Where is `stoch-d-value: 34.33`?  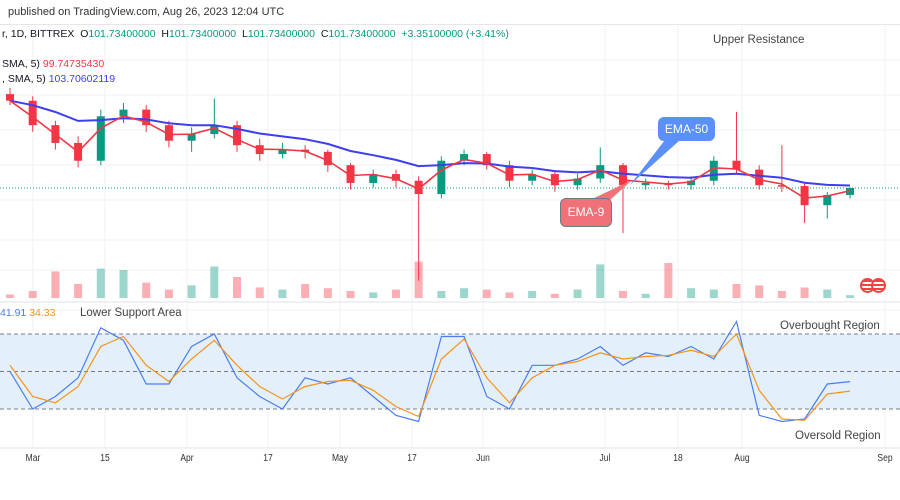 stoch-d-value: 34.33 is located at coordinates (42, 313).